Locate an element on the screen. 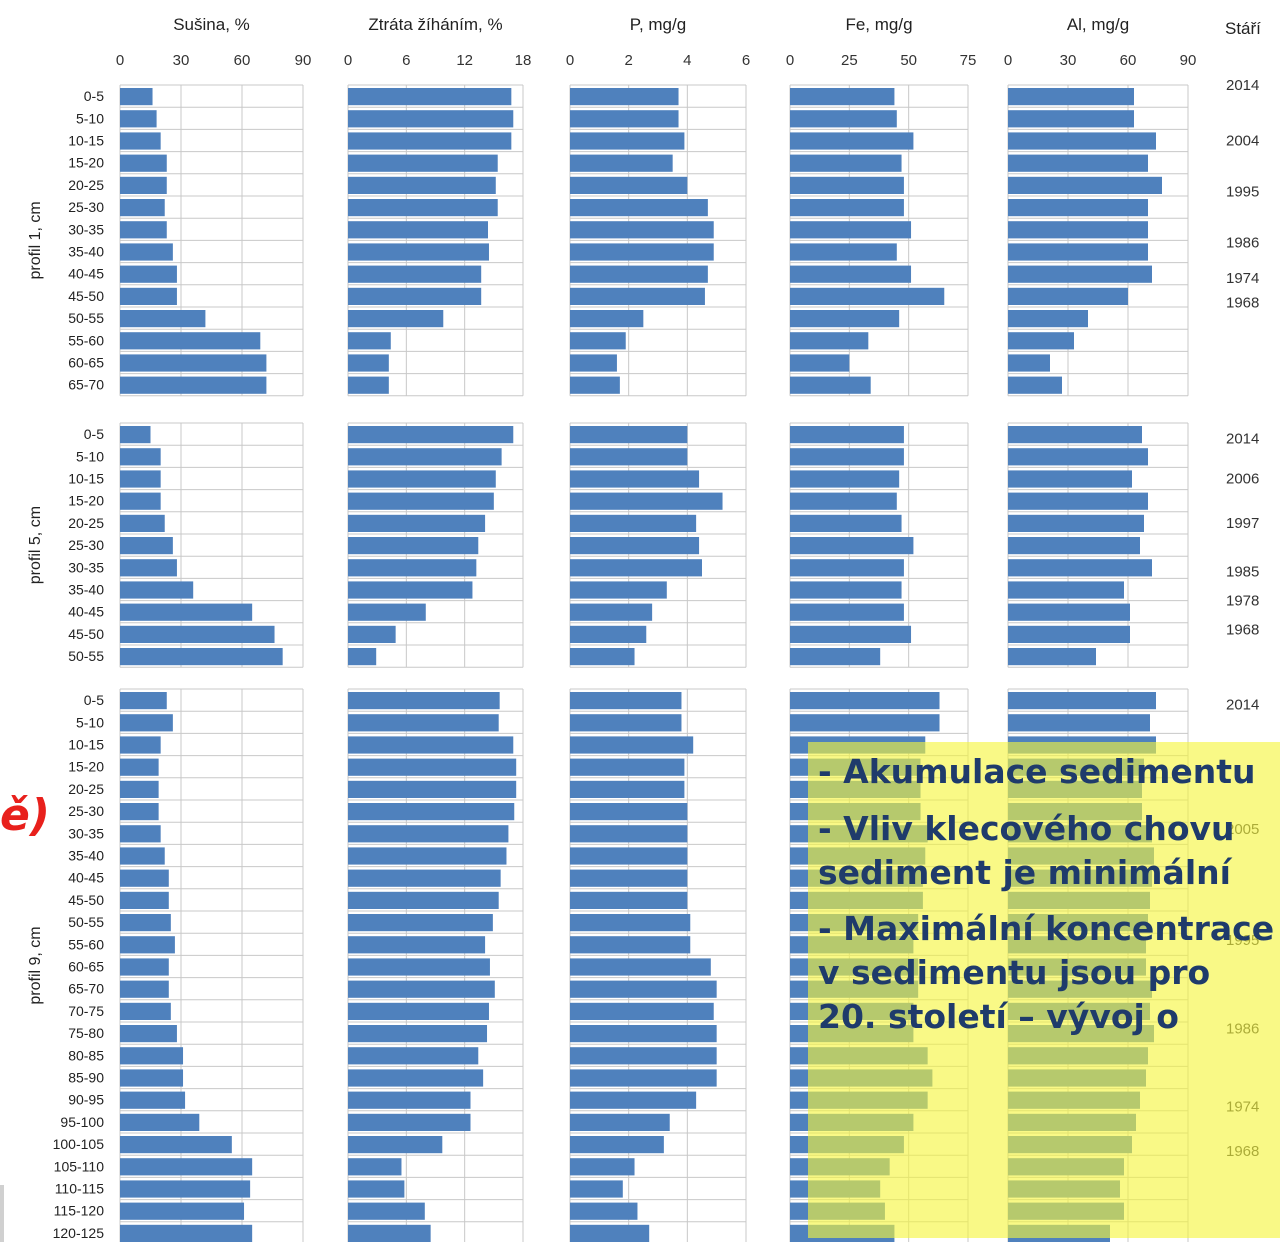 The height and width of the screenshot is (1242, 1280). age-label: 1974 is located at coordinates (1242, 278).